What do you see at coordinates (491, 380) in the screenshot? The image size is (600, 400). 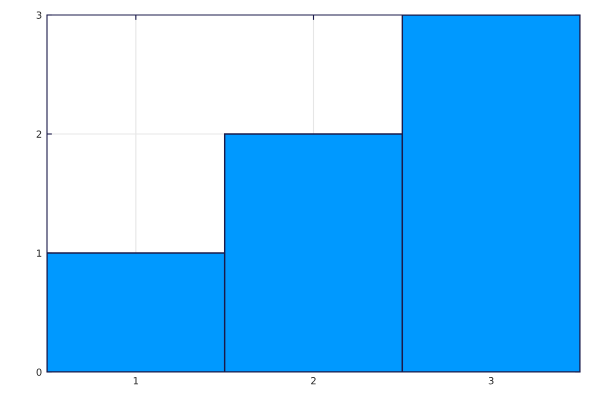 I see `x-tick-label: 3` at bounding box center [491, 380].